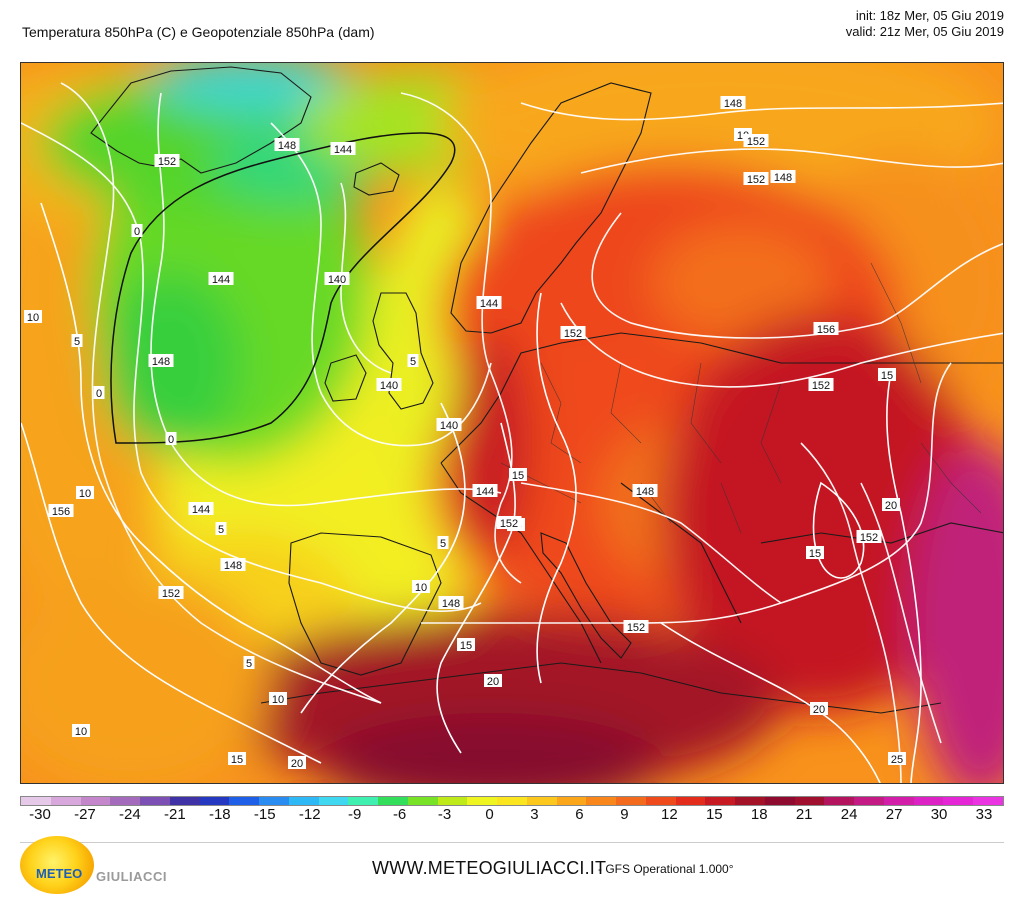 The width and height of the screenshot is (1024, 911). I want to click on color-scale-tick: -27, so click(85, 814).